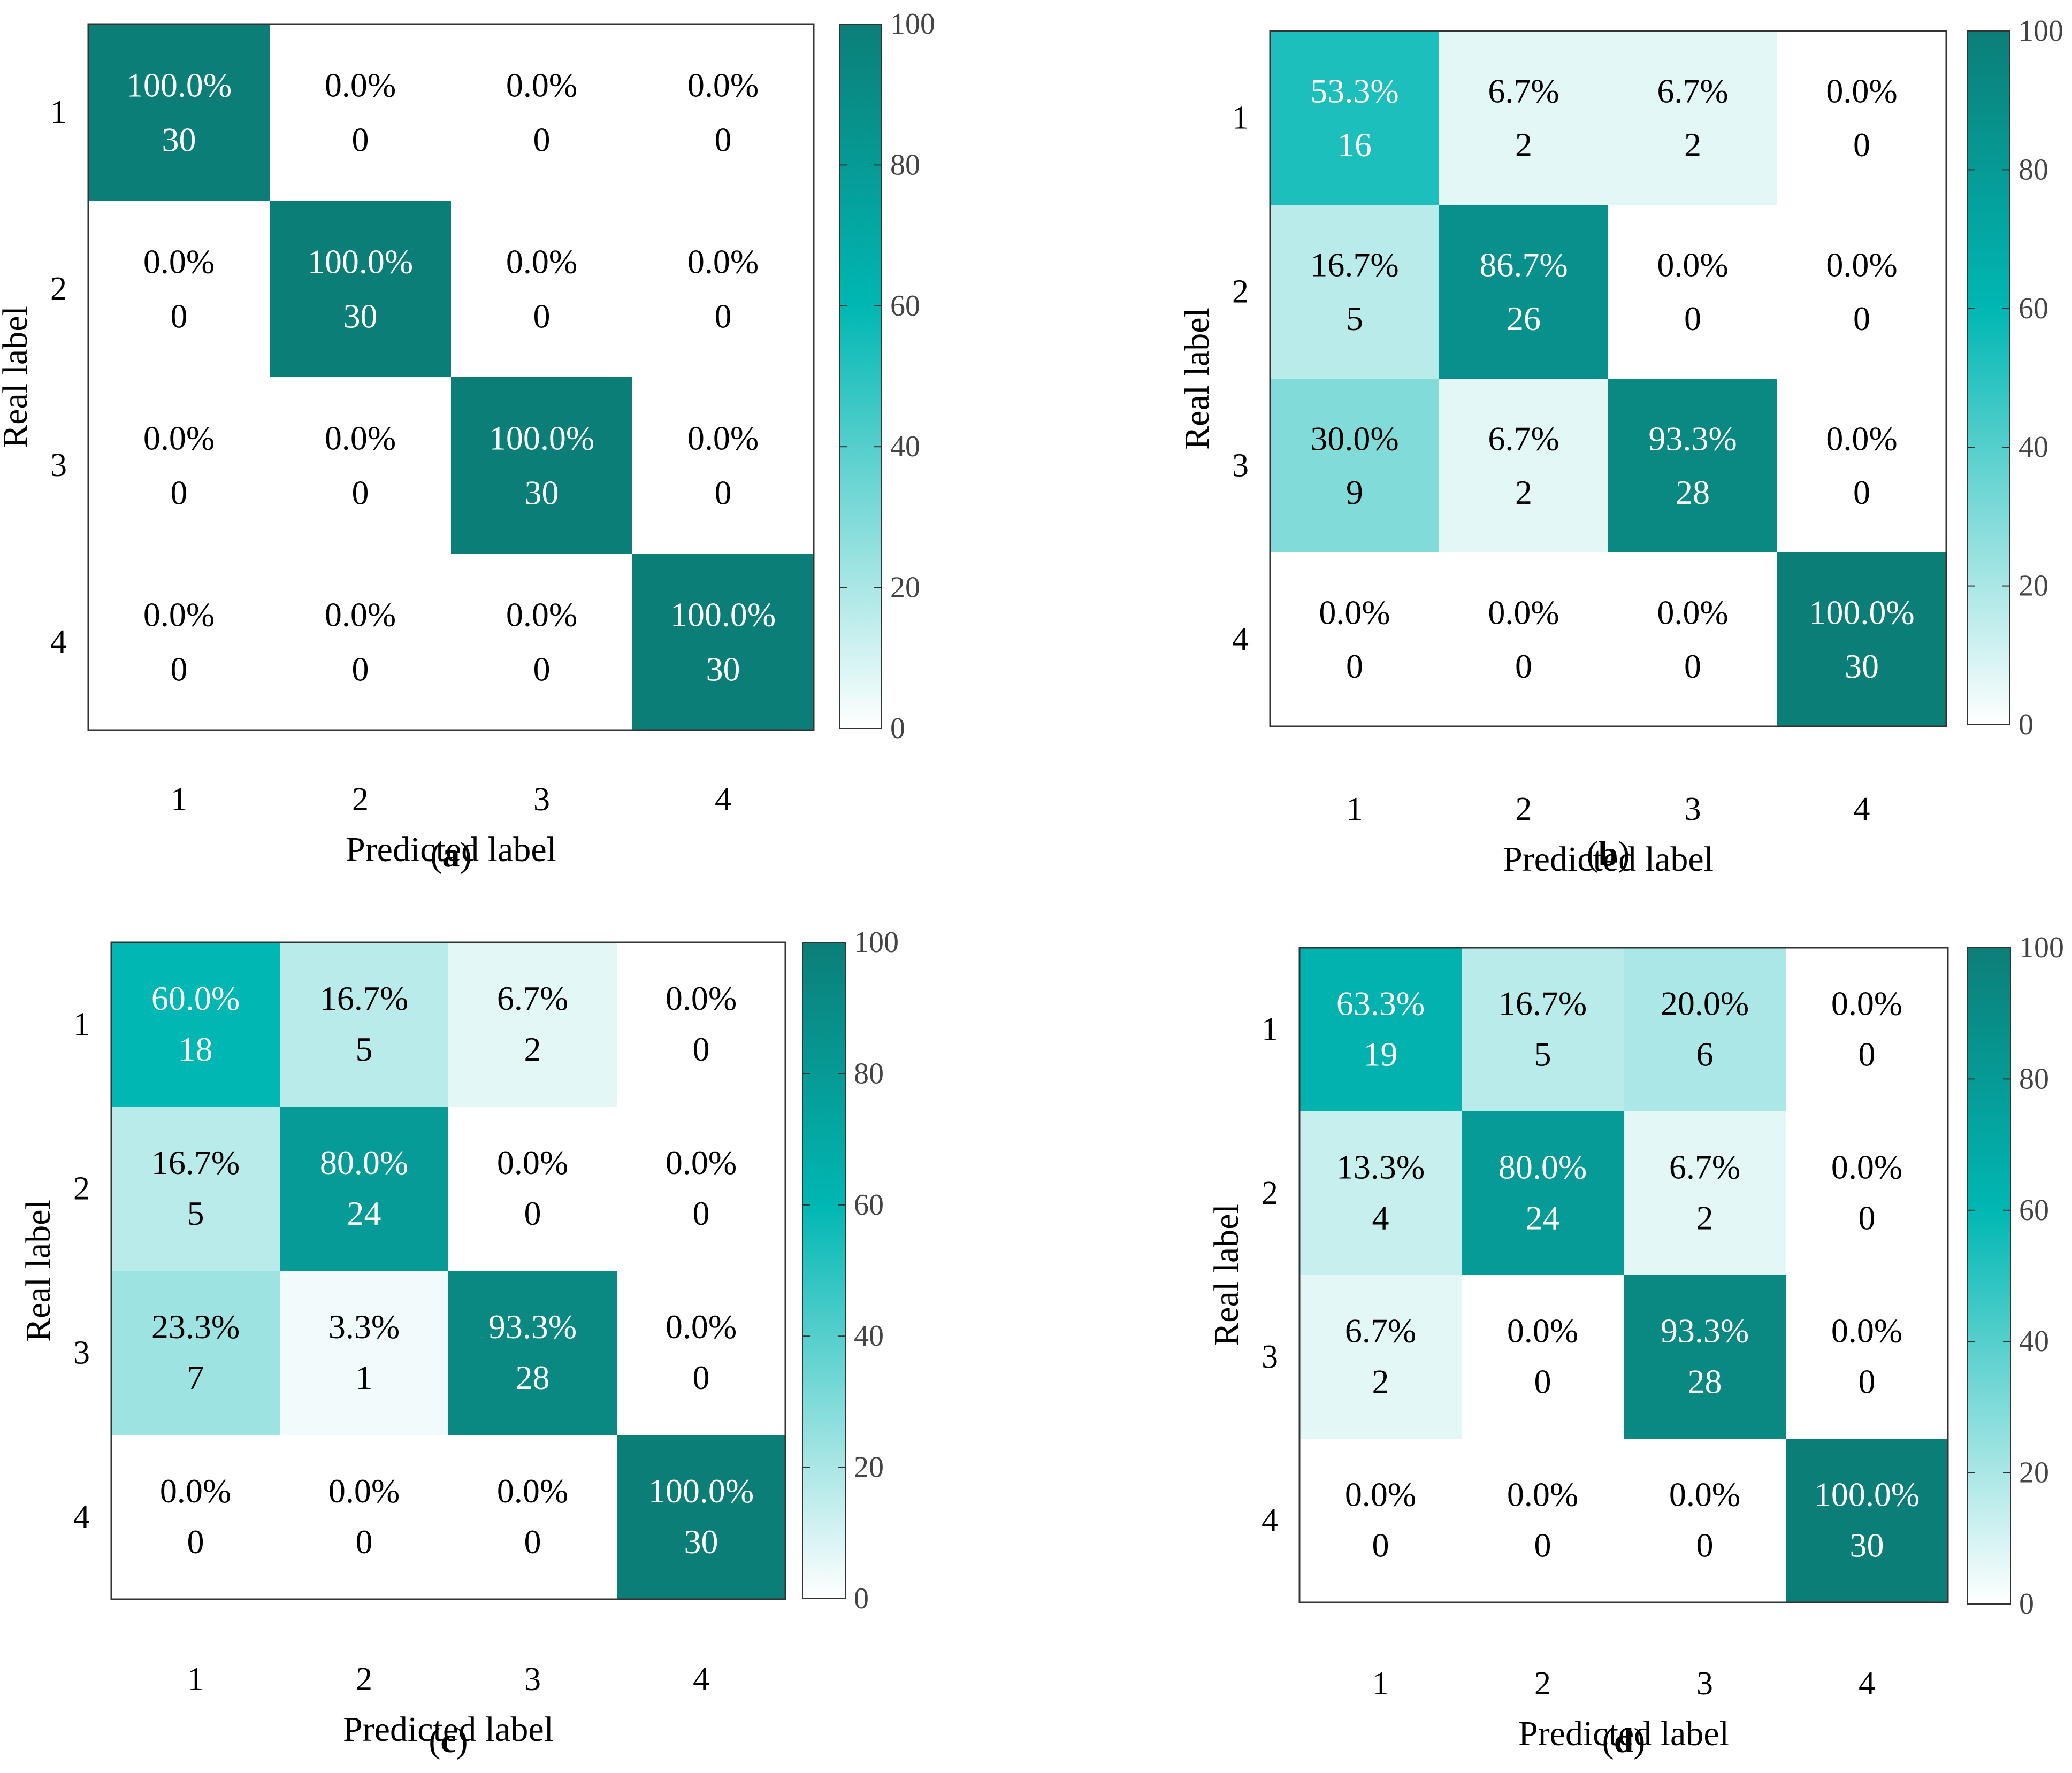  What do you see at coordinates (1705, 1003) in the screenshot?
I see `cell-percent-label: 20.0%` at bounding box center [1705, 1003].